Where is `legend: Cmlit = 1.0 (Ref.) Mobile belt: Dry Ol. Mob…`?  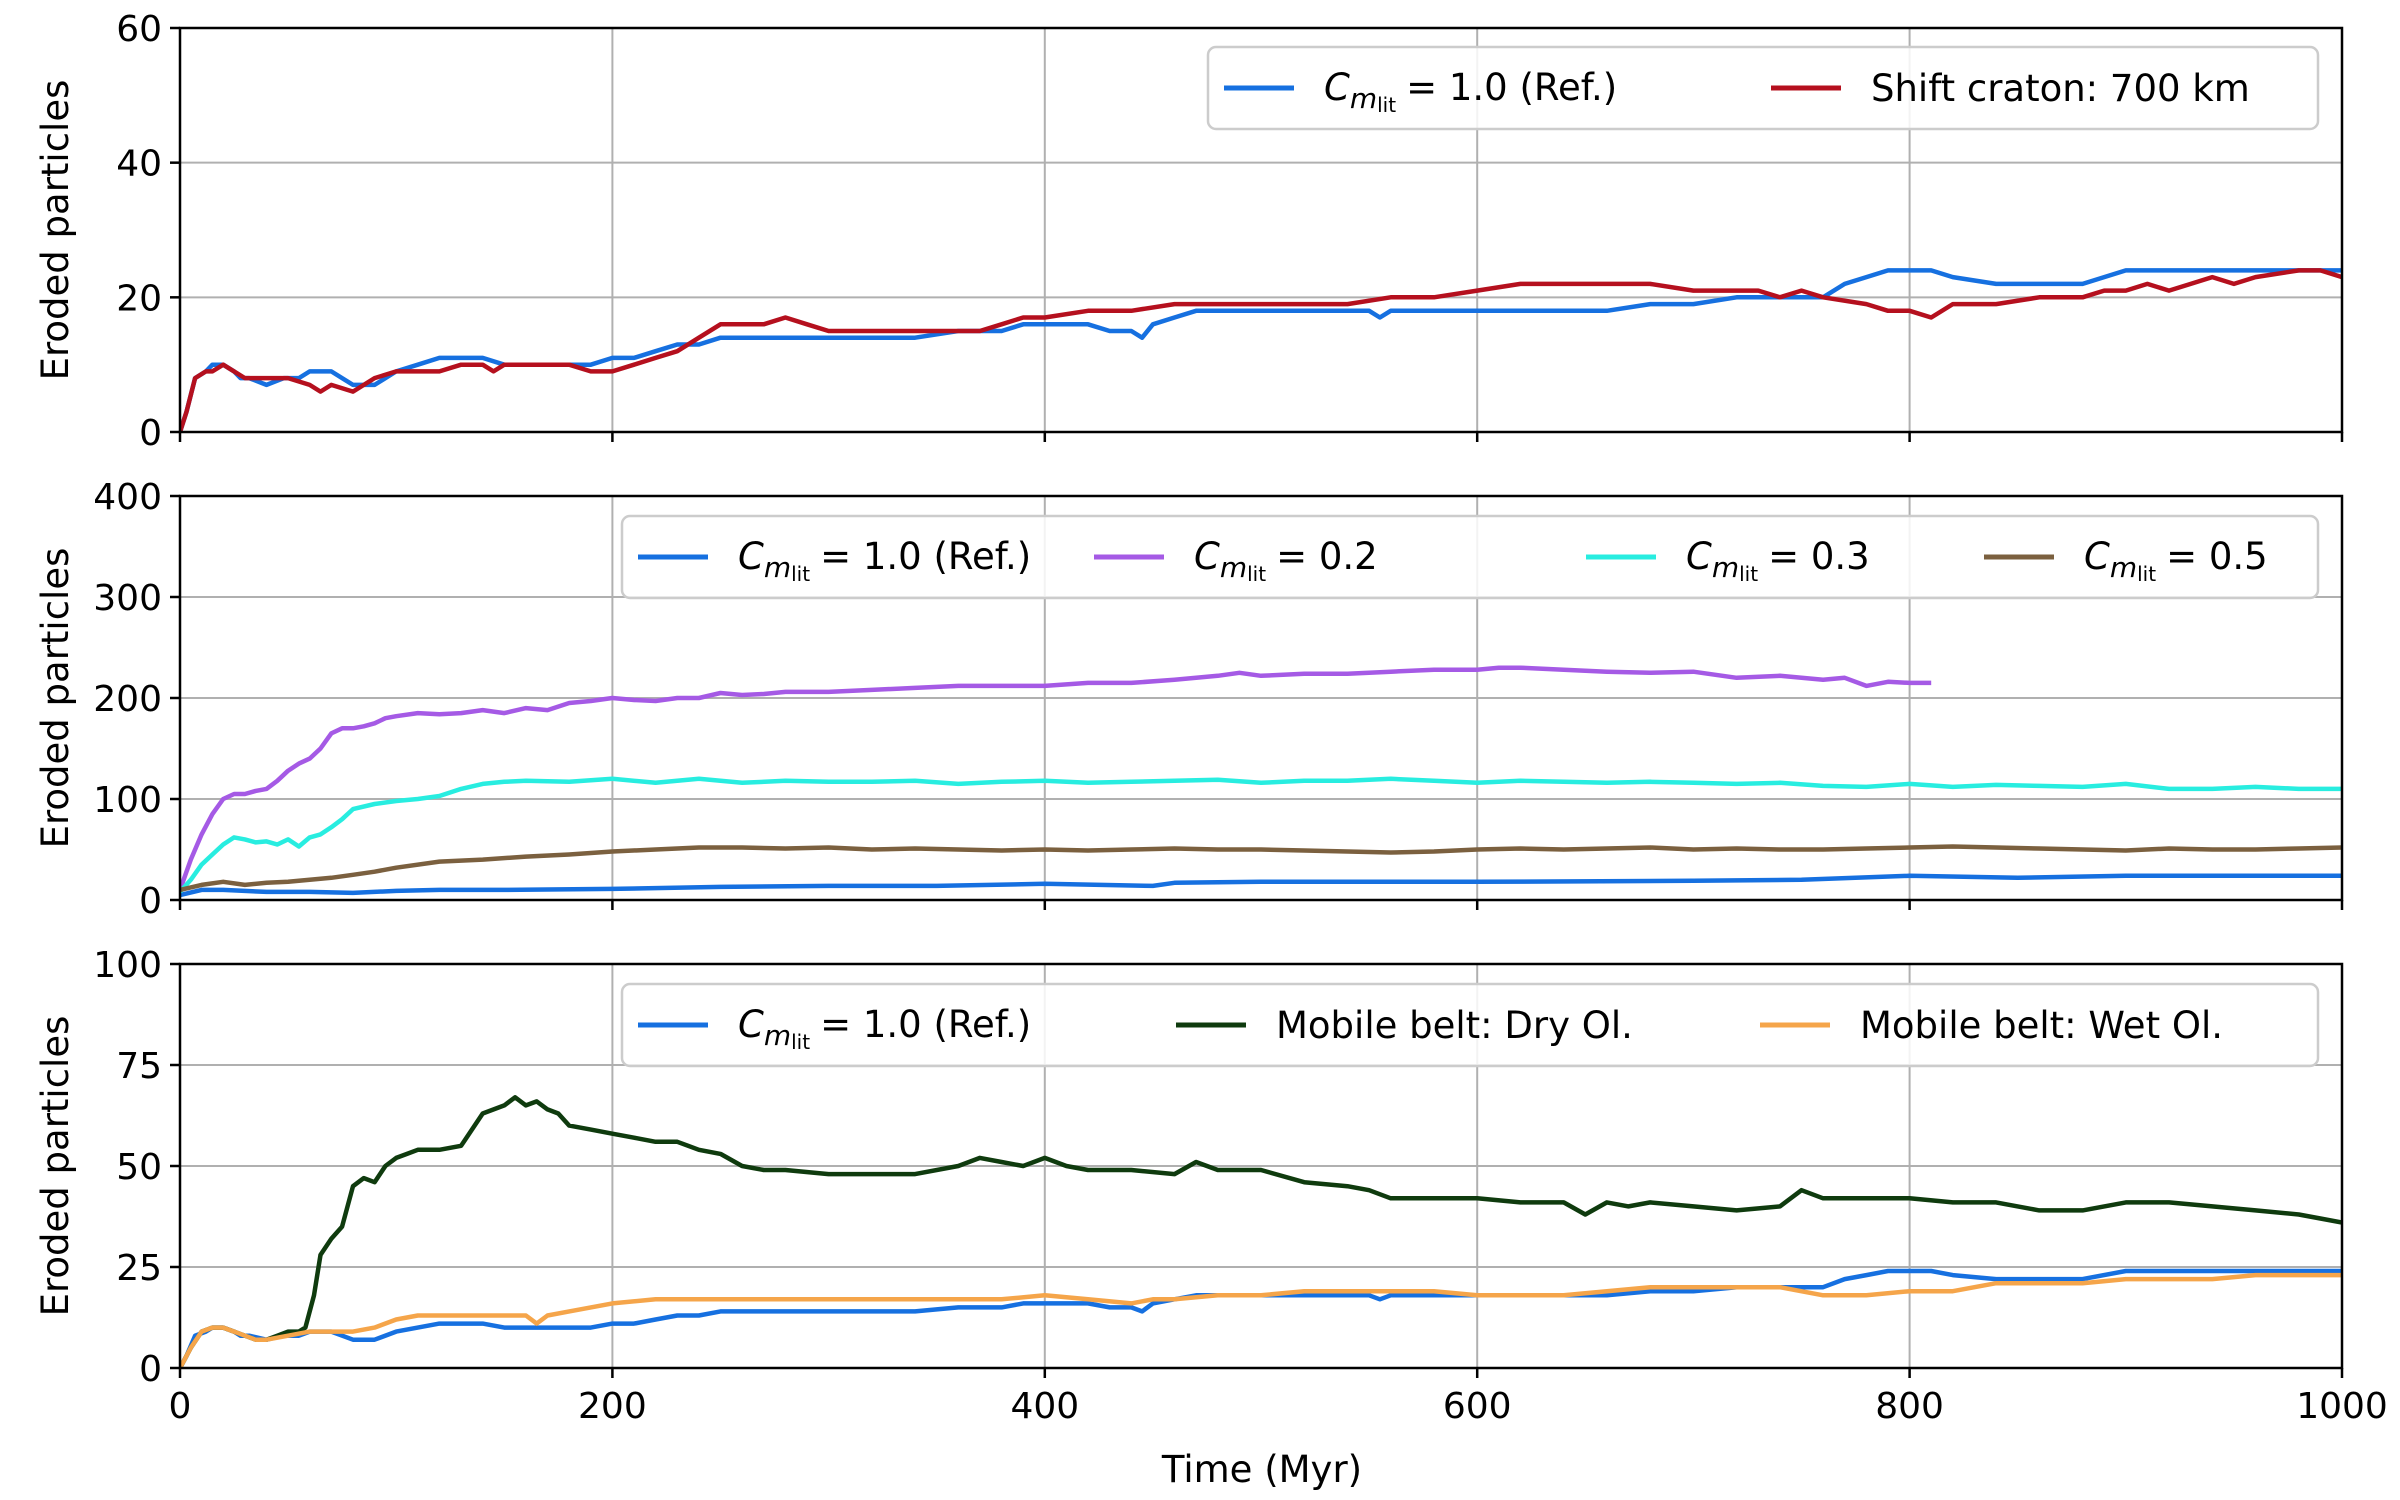
legend: Cmlit = 1.0 (Ref.) Mobile belt: Dry Ol. Mob… is located at coordinates (1470, 1025).